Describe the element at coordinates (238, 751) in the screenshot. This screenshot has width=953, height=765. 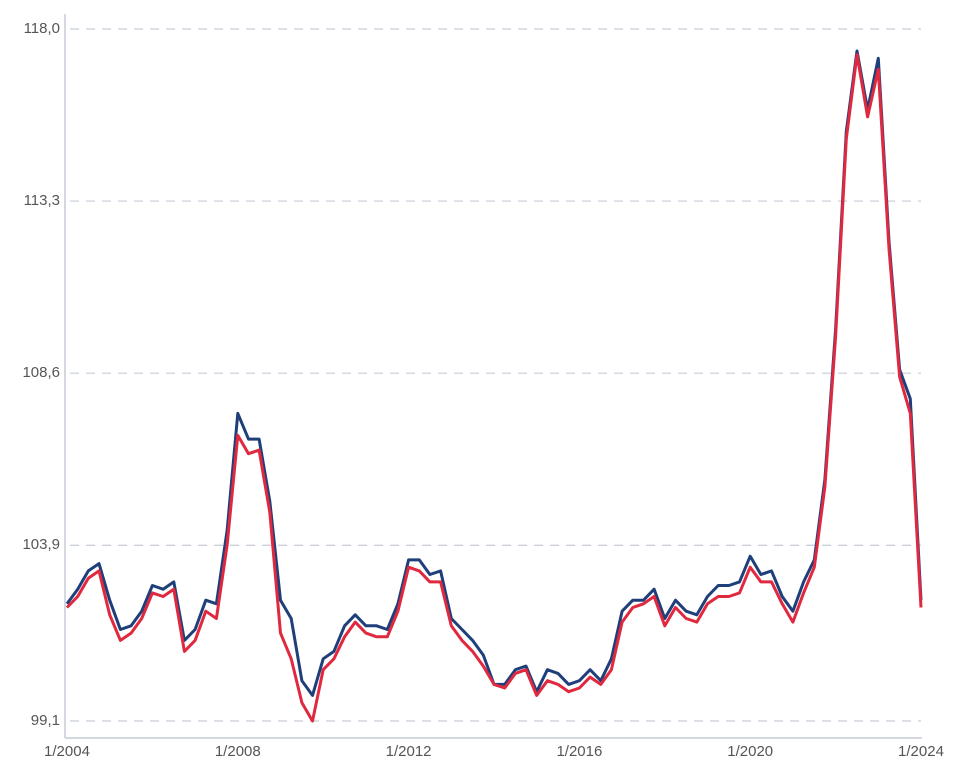
I see `x-tick-label: 1/2008` at that location.